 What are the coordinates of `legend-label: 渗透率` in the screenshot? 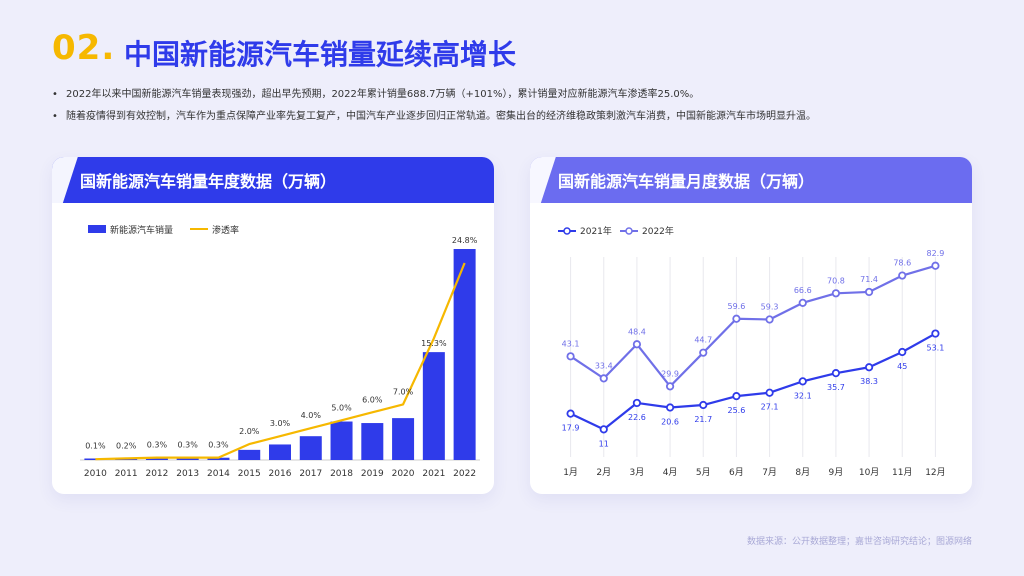 It's located at (225, 230).